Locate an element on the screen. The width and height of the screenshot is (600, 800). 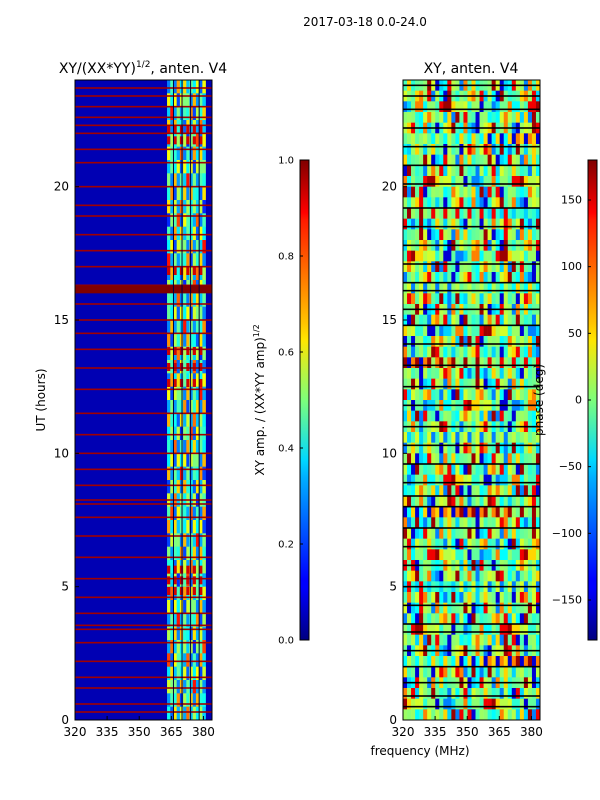
right-flagged-row is located at coordinates (471, 624).